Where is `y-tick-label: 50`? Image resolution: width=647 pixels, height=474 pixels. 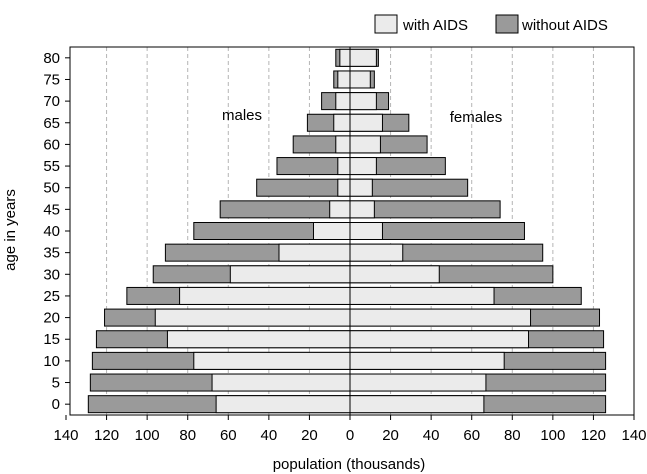
y-tick-label: 50 is located at coordinates (51, 188).